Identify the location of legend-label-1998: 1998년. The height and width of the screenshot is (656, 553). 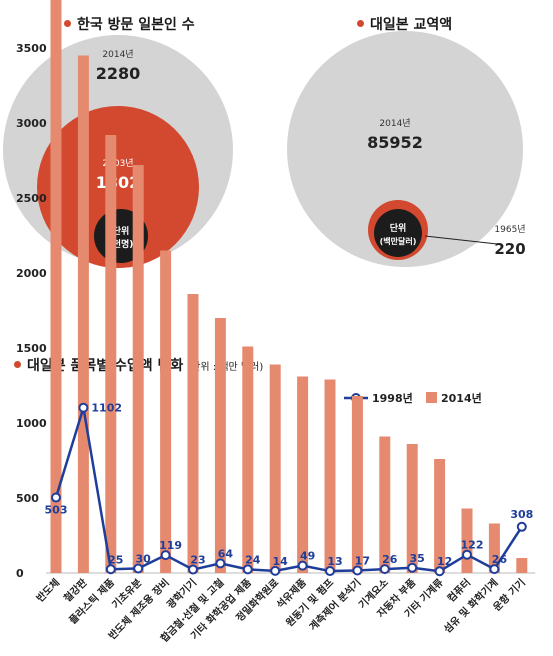
(392, 398).